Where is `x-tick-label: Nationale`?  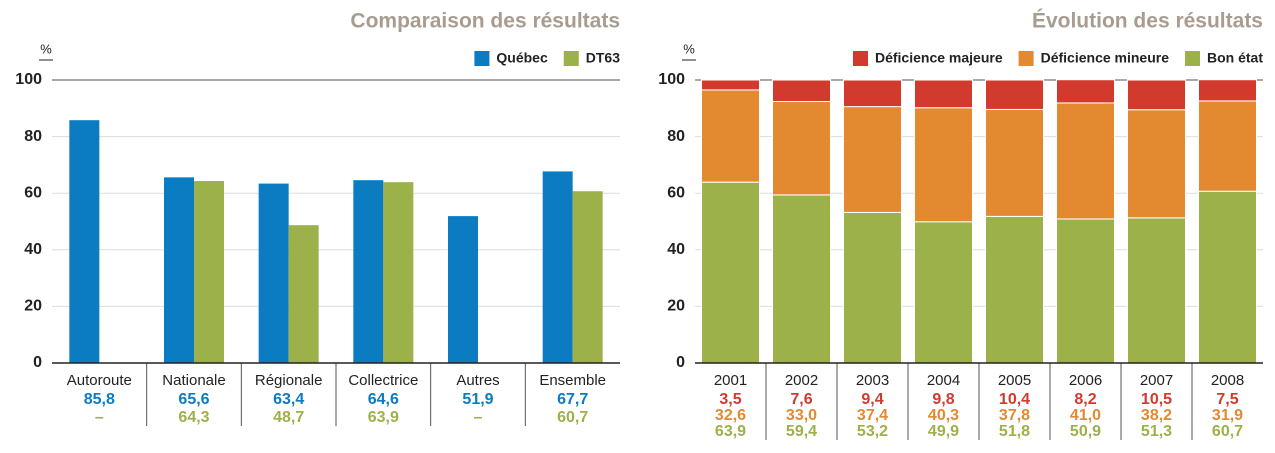
x-tick-label: Nationale is located at coordinates (193, 380).